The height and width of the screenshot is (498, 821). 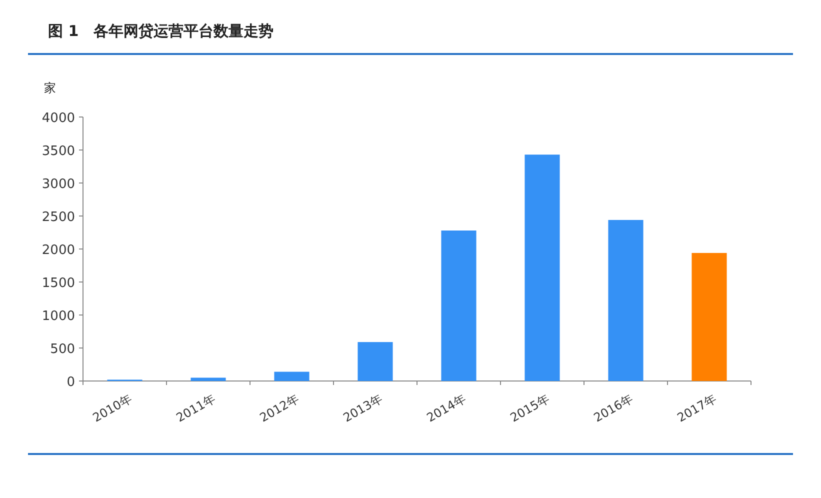 What do you see at coordinates (58, 250) in the screenshot?
I see `y-tick-label: 2000` at bounding box center [58, 250].